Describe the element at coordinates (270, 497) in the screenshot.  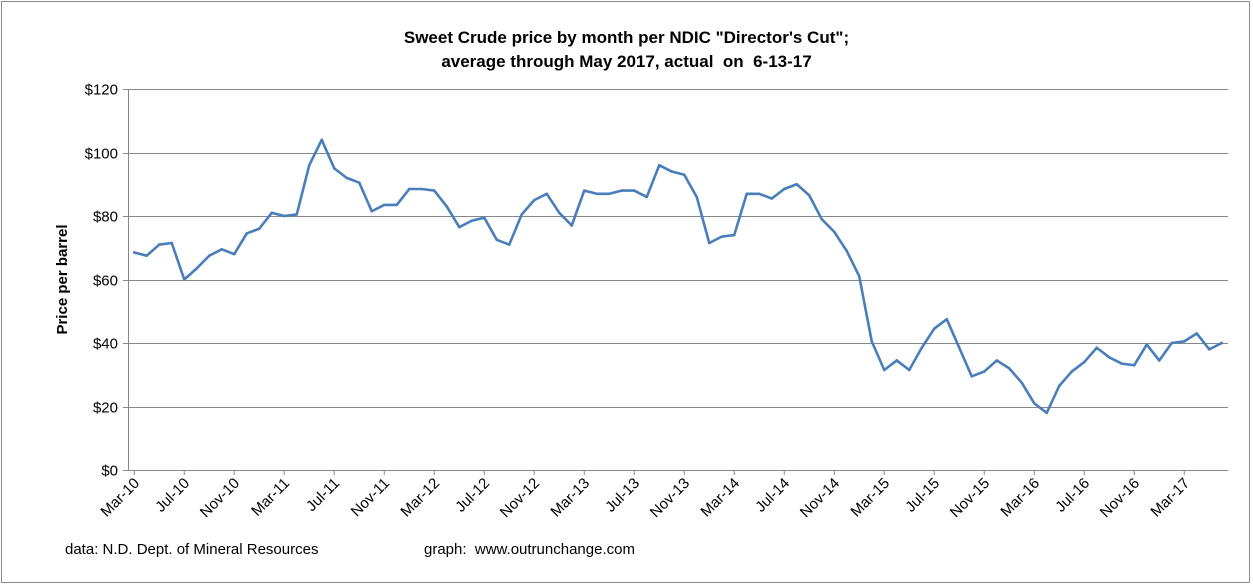
I see `x-tick-label: Mar-11` at that location.